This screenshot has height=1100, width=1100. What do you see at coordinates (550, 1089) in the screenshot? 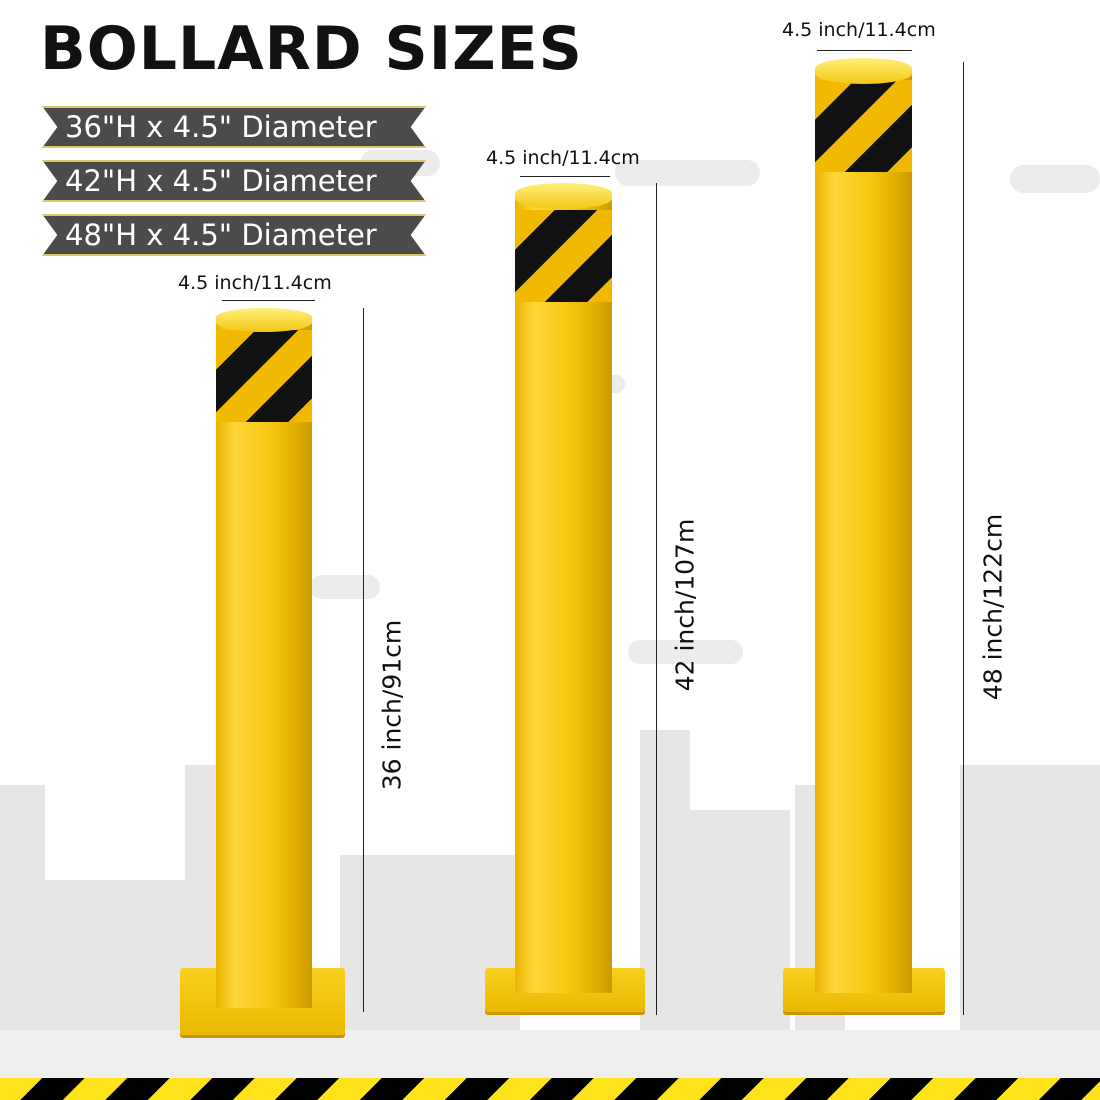
I see `hazard-stripe` at bounding box center [550, 1089].